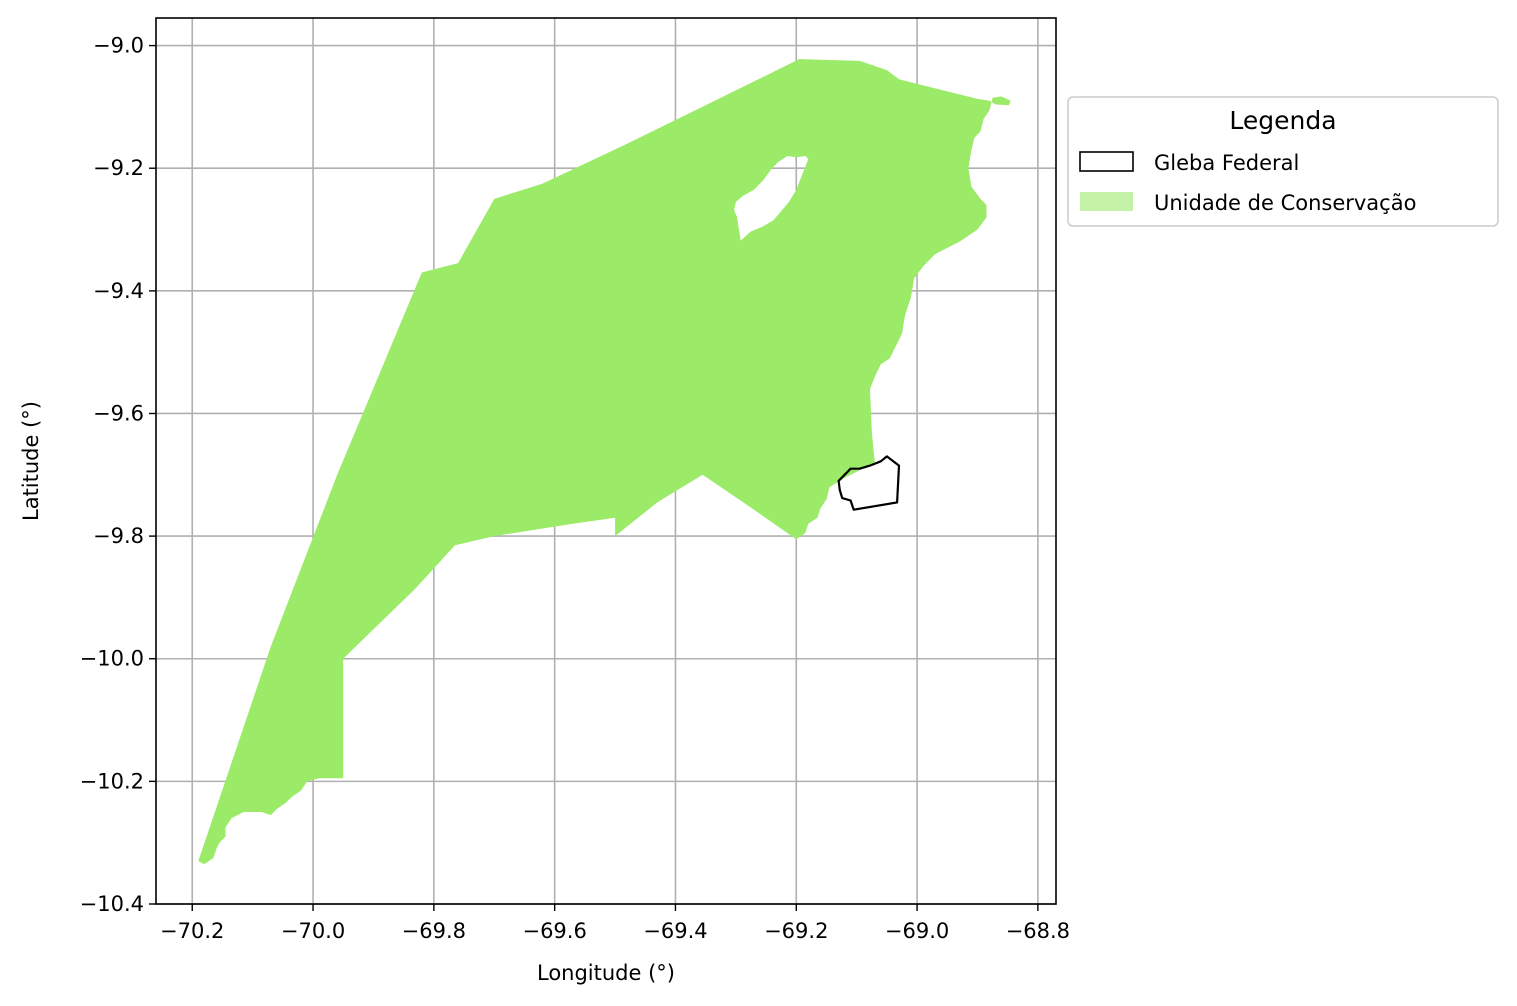  Describe the element at coordinates (118, 536) in the screenshot. I see `y-tick-label: −9.8` at that location.